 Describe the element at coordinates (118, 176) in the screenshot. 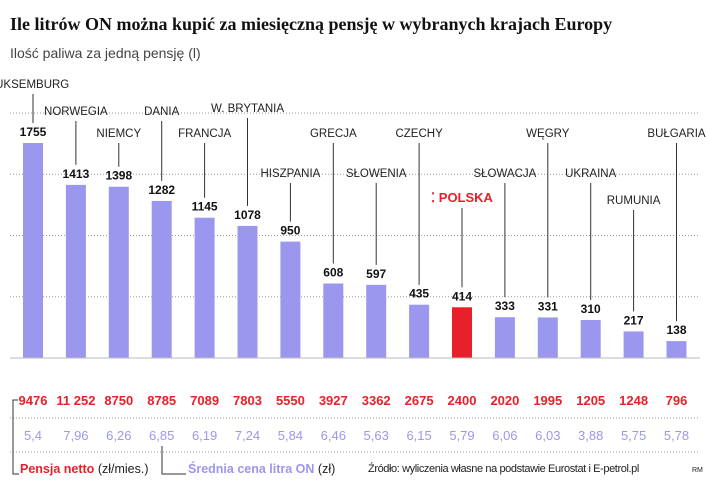

I see `value-label: 1398` at that location.